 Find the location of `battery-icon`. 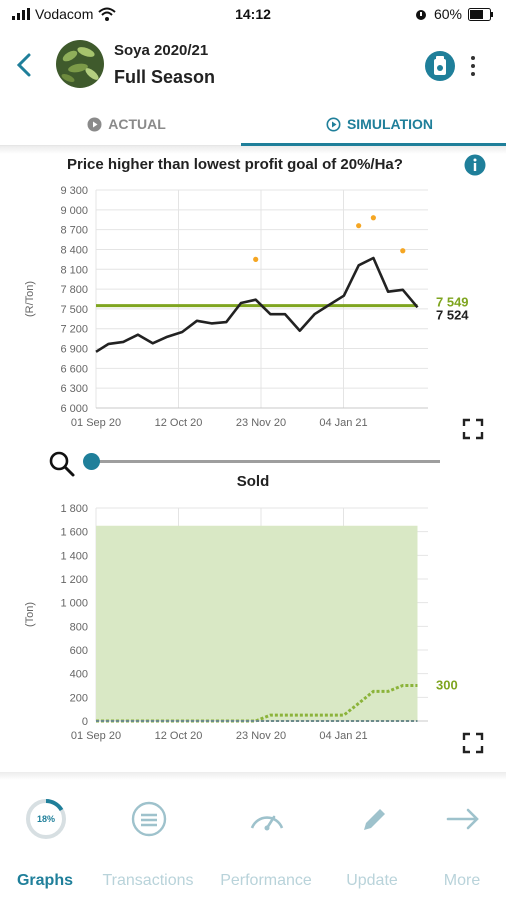

battery-icon is located at coordinates (480, 14).